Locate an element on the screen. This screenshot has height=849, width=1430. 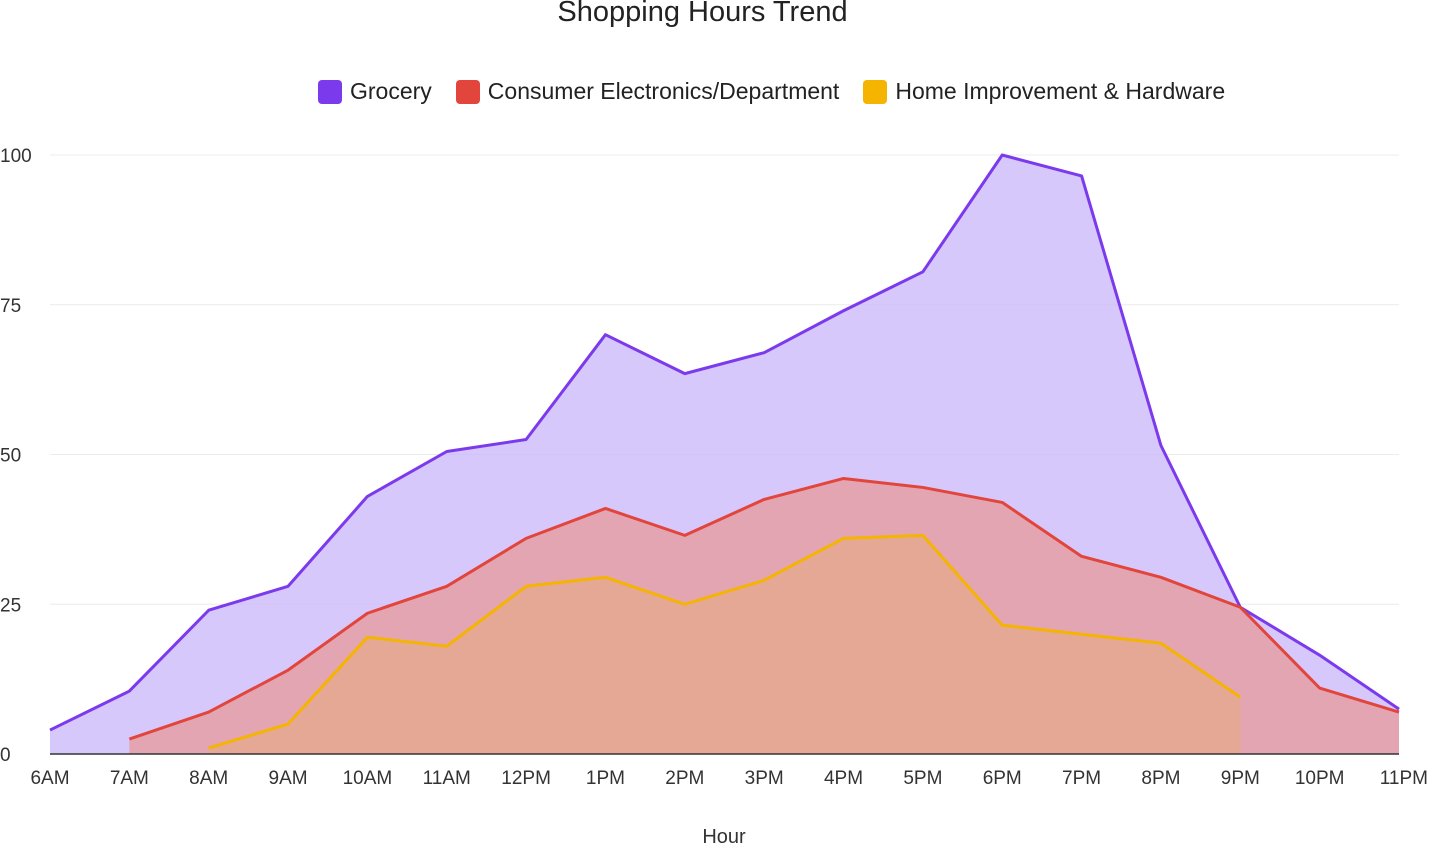
x-tick-label: 7PM is located at coordinates (1081, 778).